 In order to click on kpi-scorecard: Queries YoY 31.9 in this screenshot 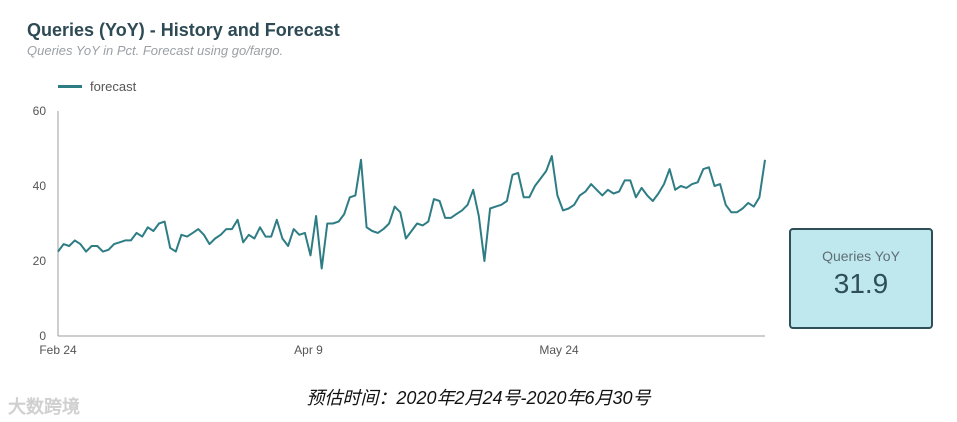, I will do `click(861, 278)`.